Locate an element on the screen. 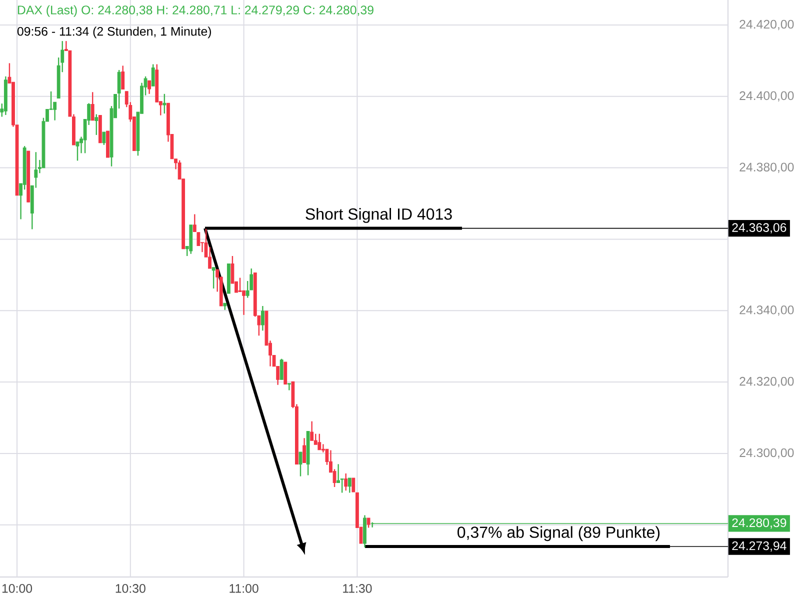 The image size is (800, 600). x-tick-label: 11:30 is located at coordinates (357, 588).